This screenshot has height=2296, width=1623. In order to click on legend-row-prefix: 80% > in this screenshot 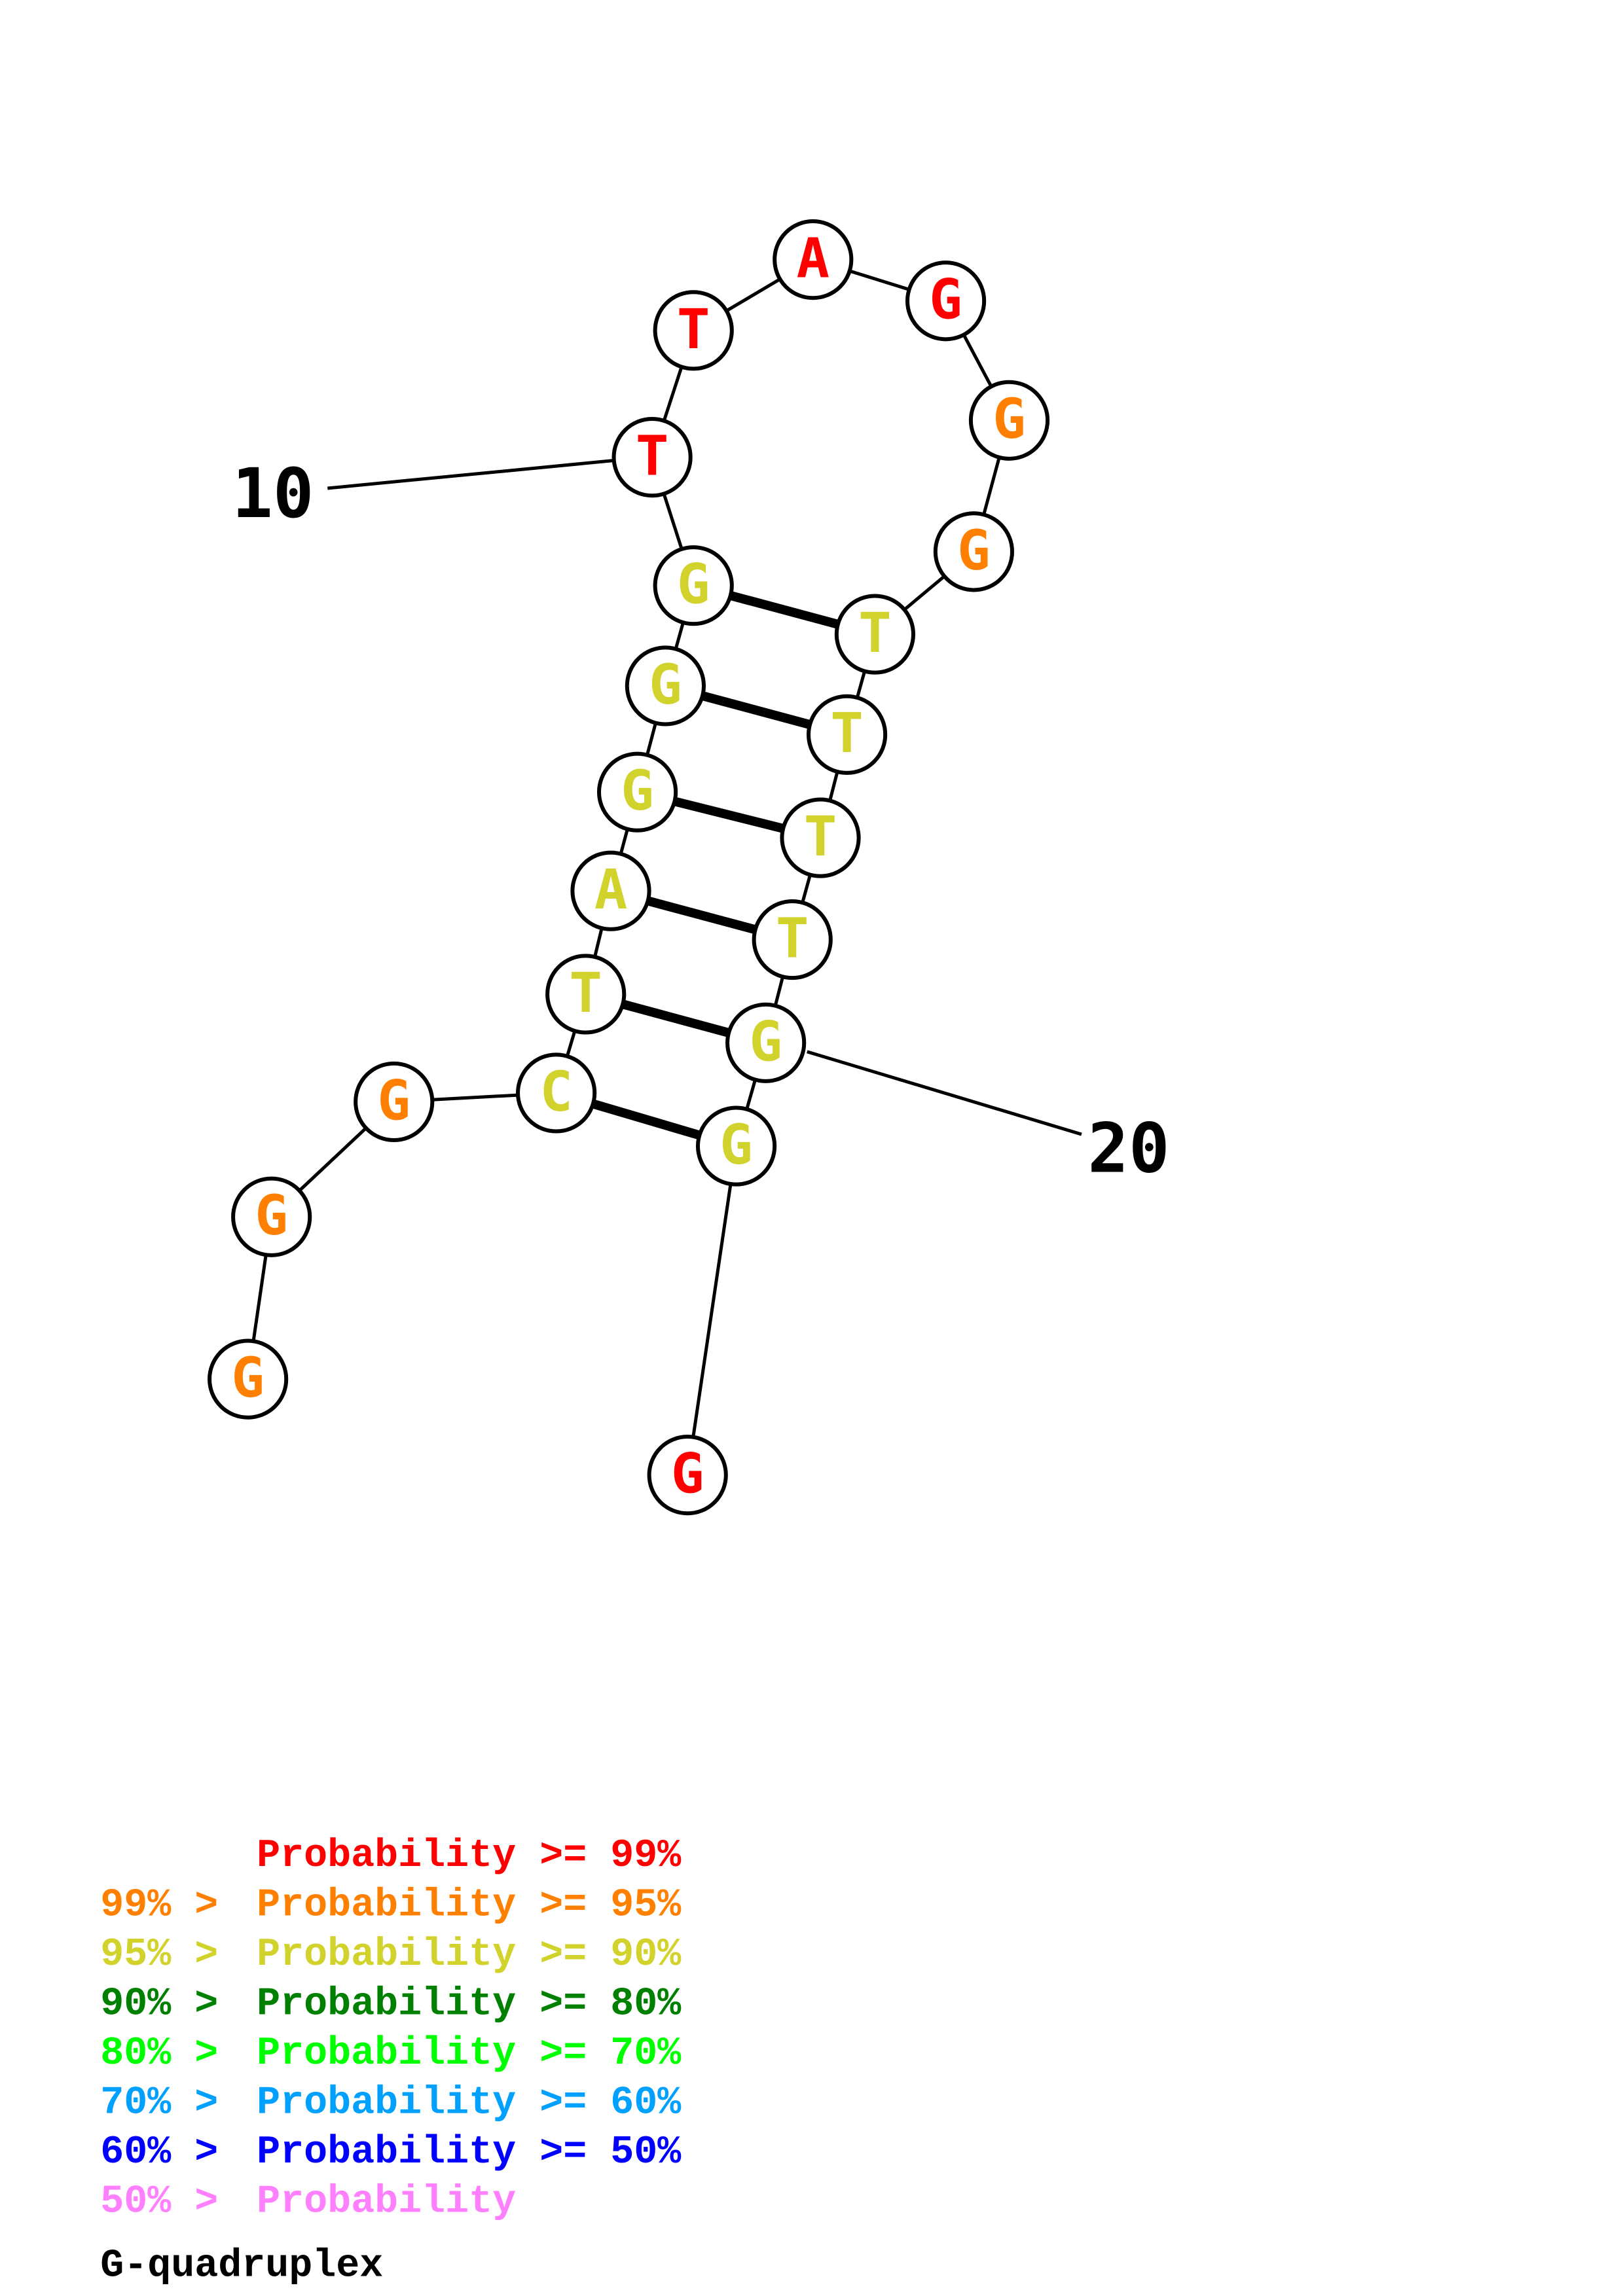, I will do `click(159, 2054)`.